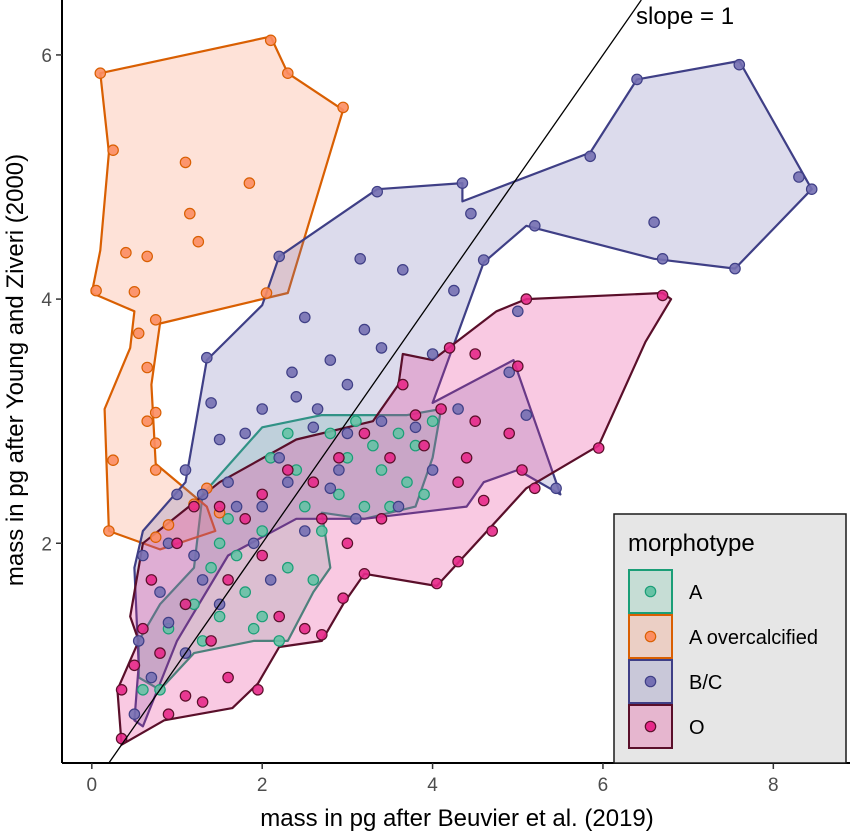  I want to click on legend-marker-b-c, so click(650, 681).